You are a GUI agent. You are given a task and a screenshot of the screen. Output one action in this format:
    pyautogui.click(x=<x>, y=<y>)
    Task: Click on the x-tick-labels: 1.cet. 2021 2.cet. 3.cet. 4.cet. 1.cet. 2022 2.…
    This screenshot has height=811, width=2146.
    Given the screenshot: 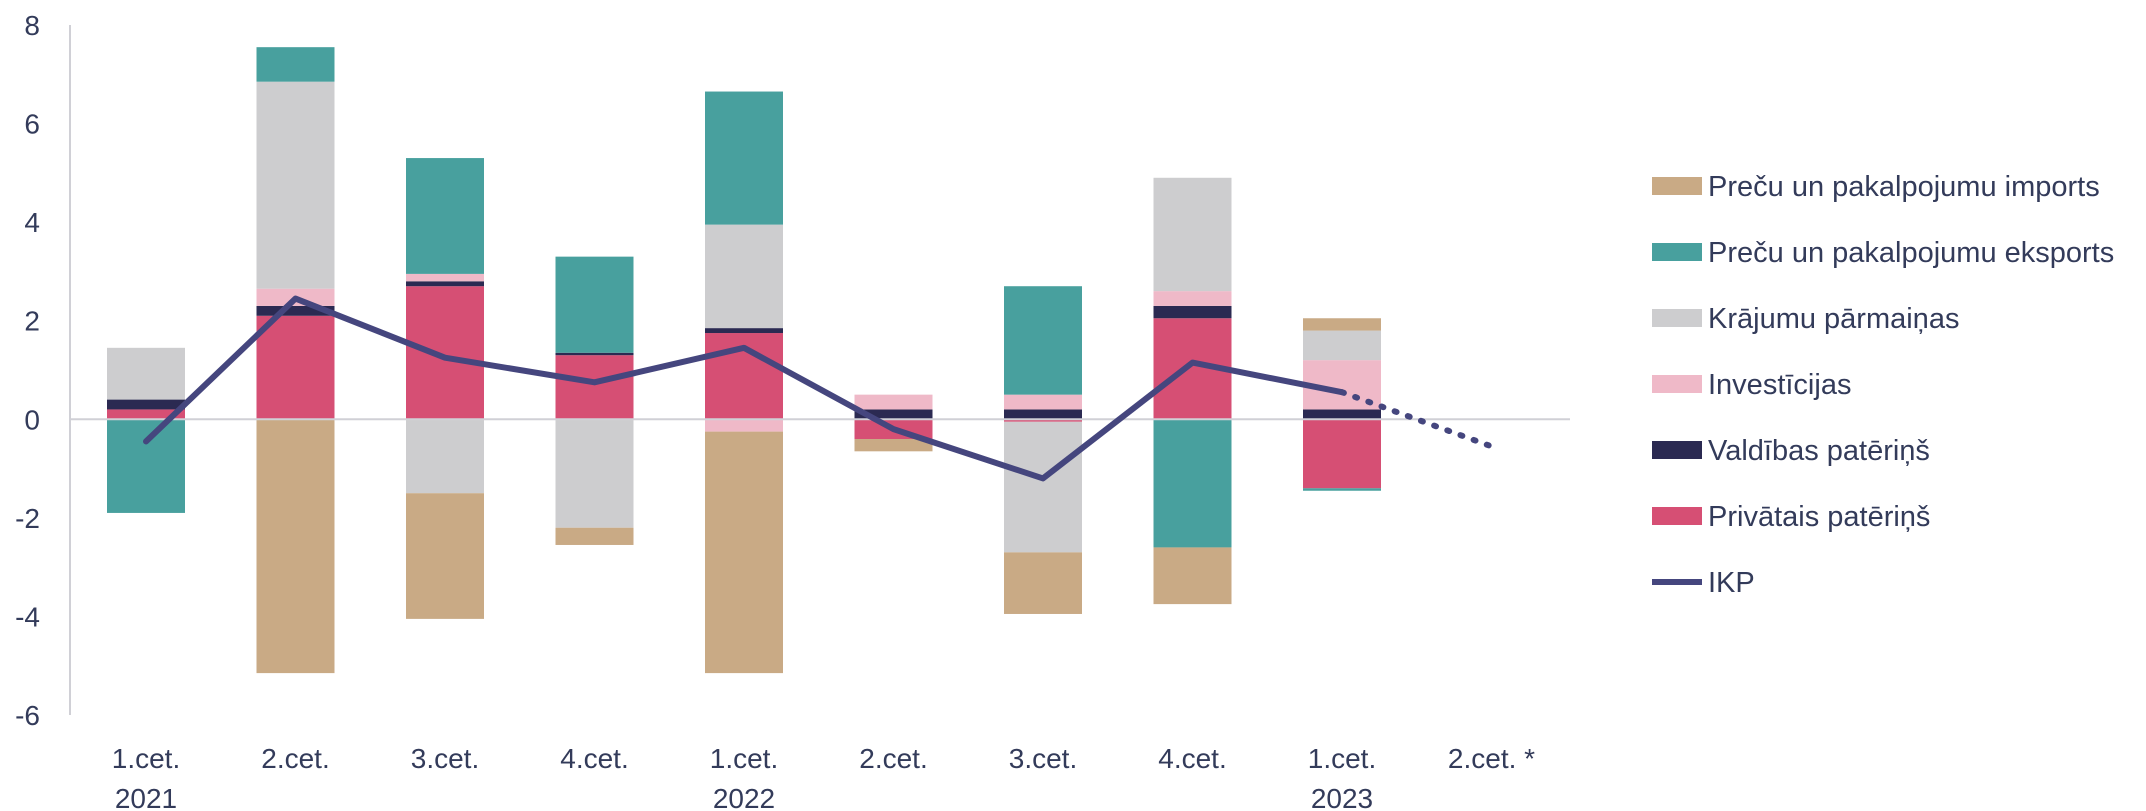 What is the action you would take?
    pyautogui.click(x=823, y=777)
    